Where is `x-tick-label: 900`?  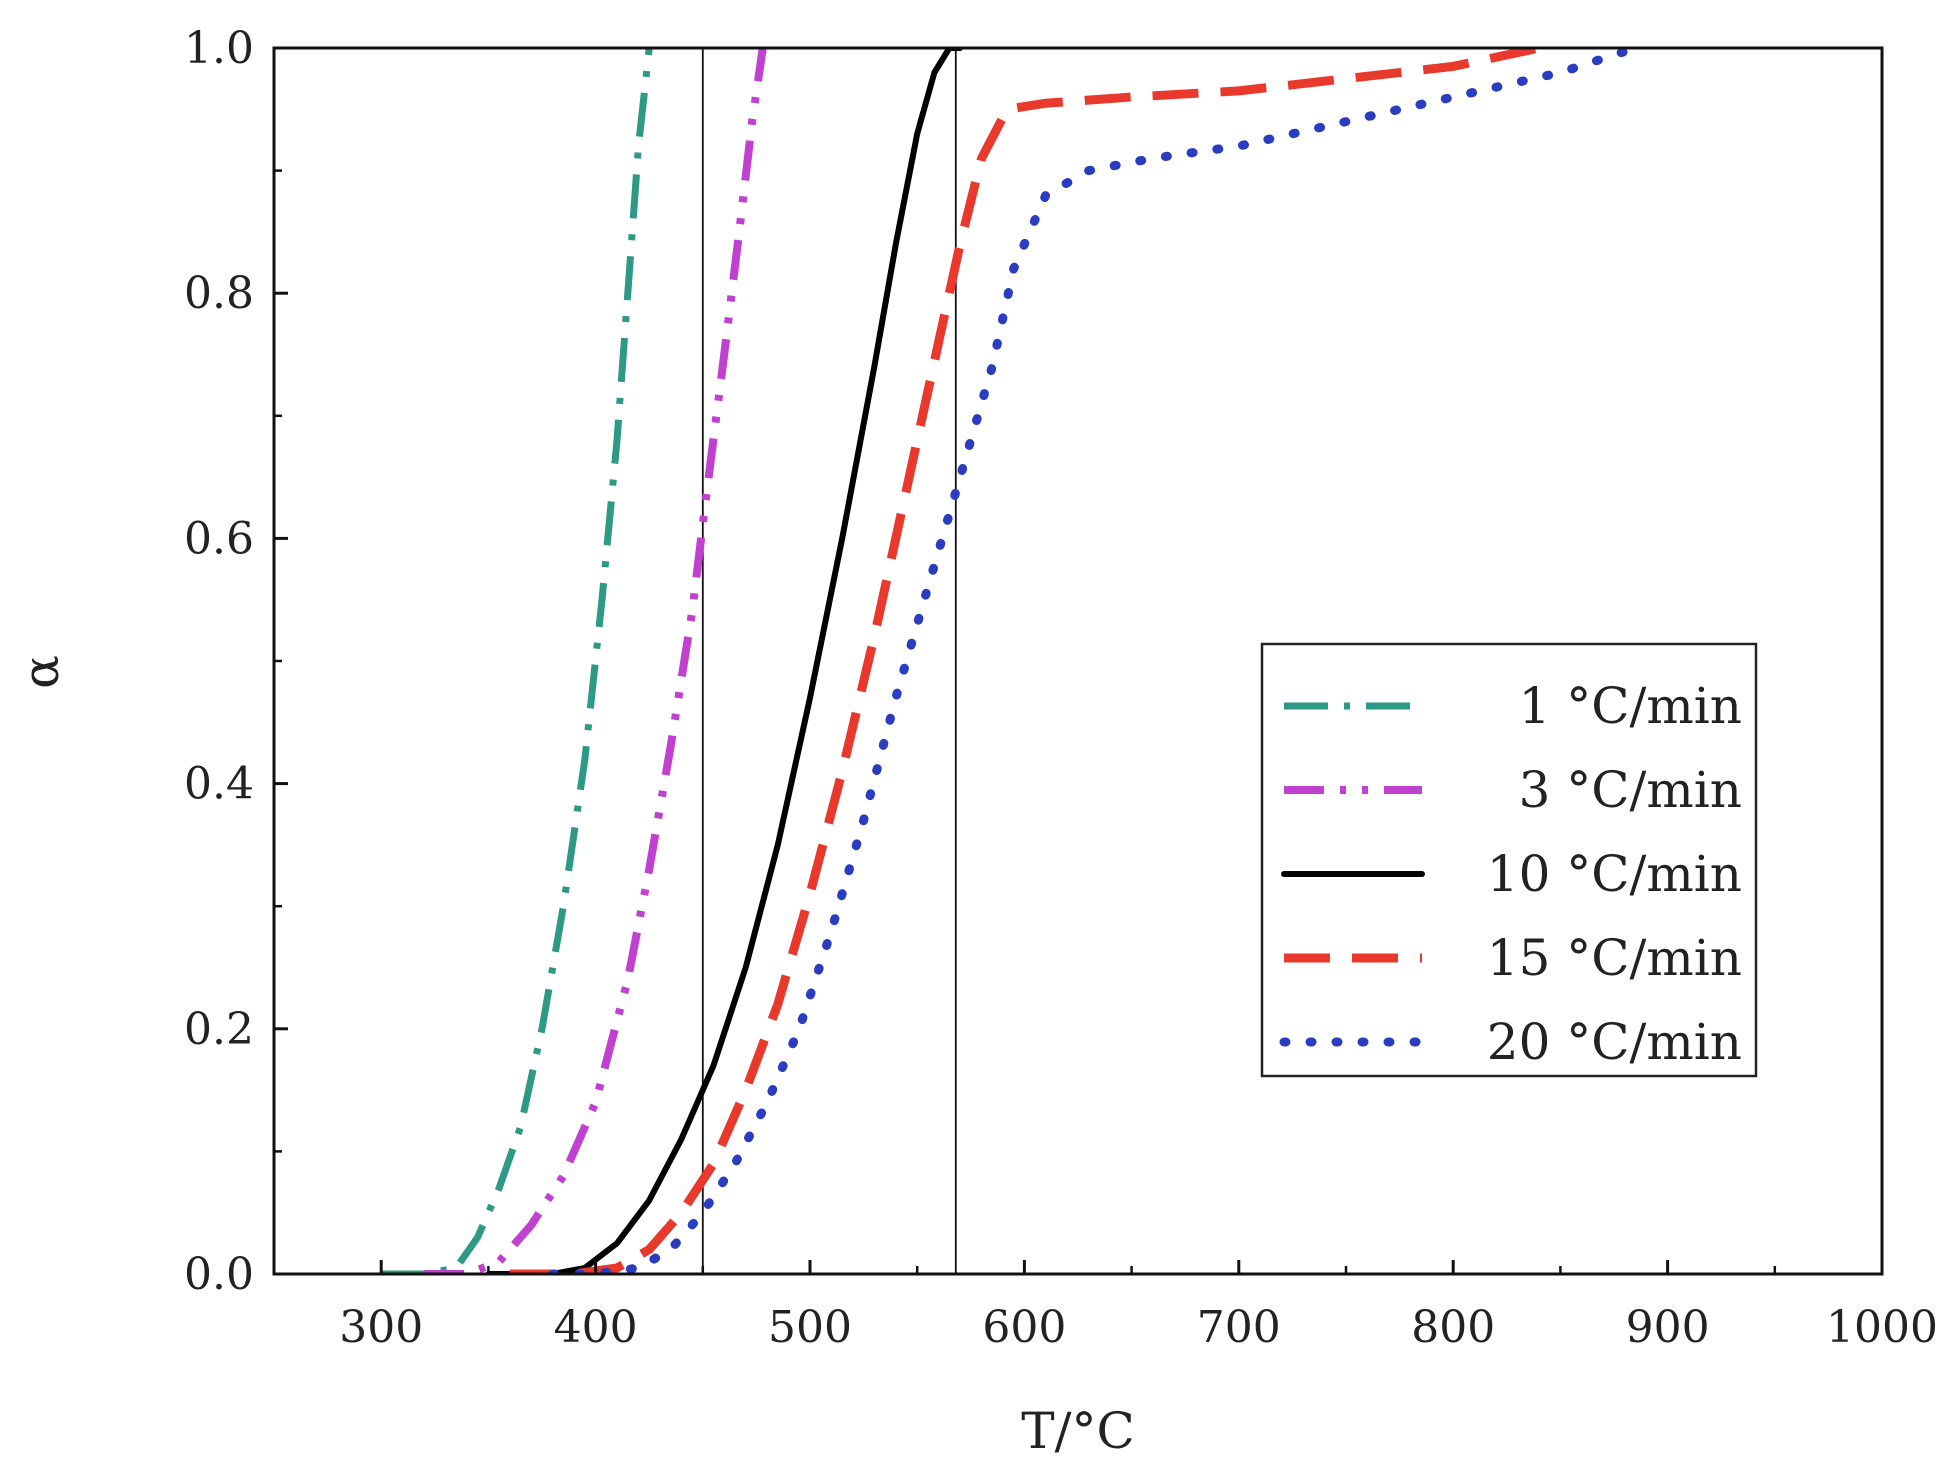 x-tick-label: 900 is located at coordinates (1668, 1327).